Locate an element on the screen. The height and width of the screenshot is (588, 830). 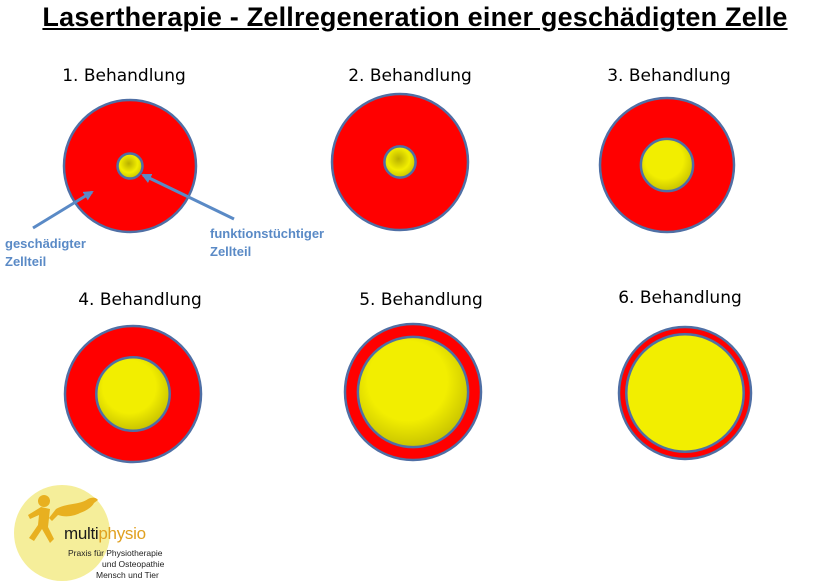
logo-tagline-3: Mensch und Tier is located at coordinates (127, 575).